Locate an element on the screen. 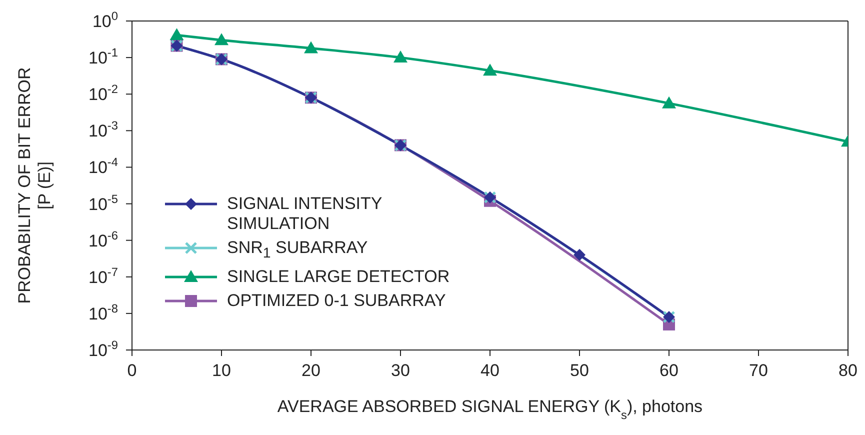  y-tick-label: 10$^{-4}$ is located at coordinates (103, 166).